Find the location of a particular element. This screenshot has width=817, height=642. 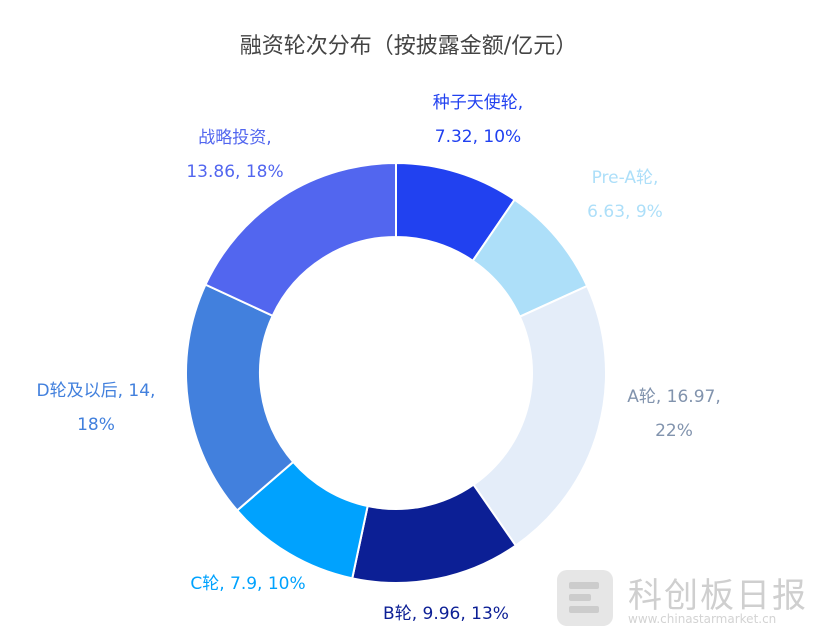

watermark-url: www.chinastarmarket.cn is located at coordinates (702, 619).